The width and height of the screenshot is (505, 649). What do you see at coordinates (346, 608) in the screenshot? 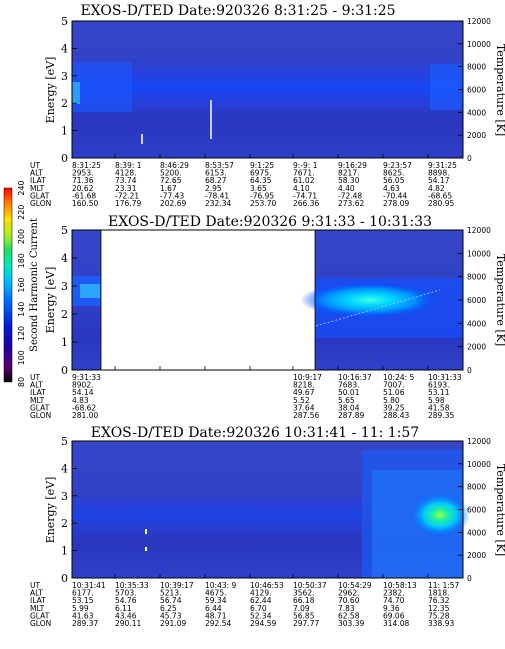
I see `table-cell: 7.83` at bounding box center [346, 608].